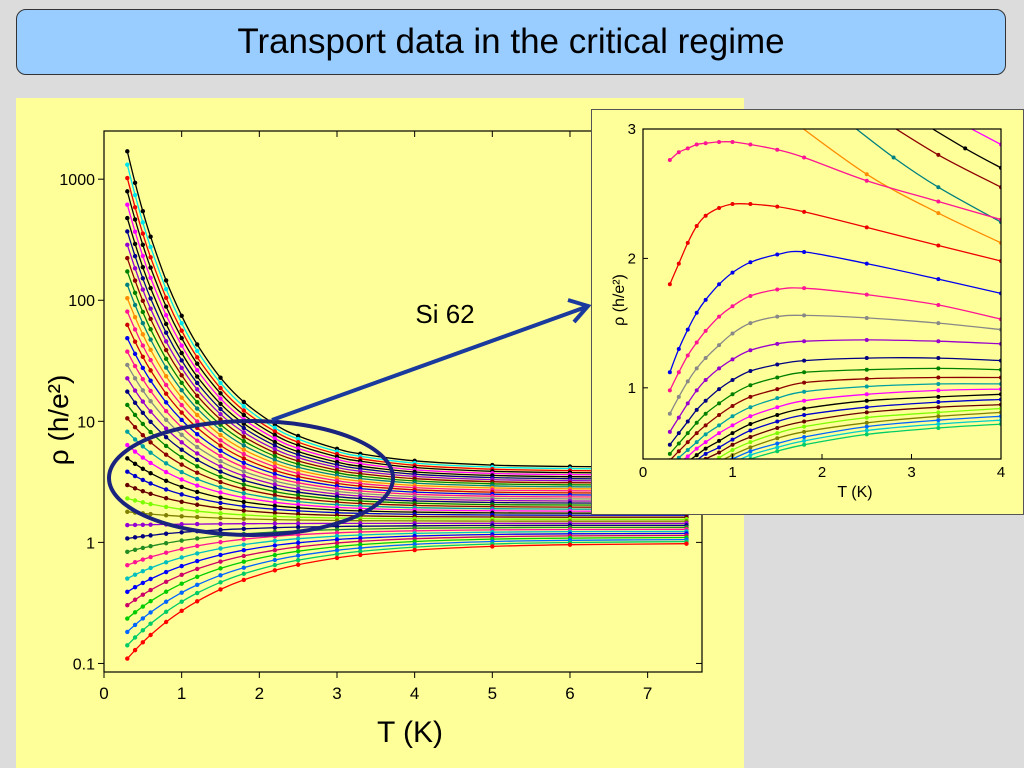  I want to click on zoom-arrow-head, so click(579, 311).